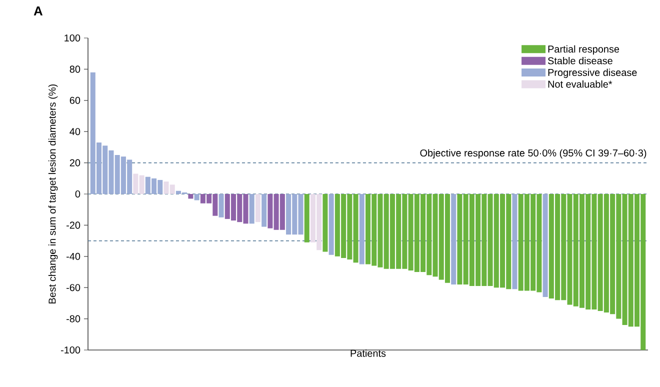  Describe the element at coordinates (38, 11) in the screenshot. I see `chart-title: A` at that location.